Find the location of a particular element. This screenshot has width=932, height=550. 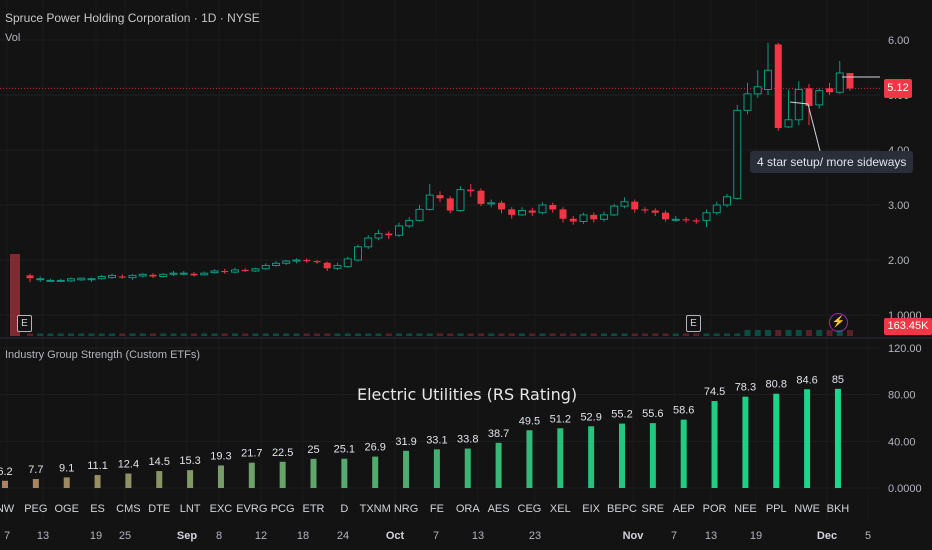

rs-bar-value-label: 33.1 is located at coordinates (436, 440).